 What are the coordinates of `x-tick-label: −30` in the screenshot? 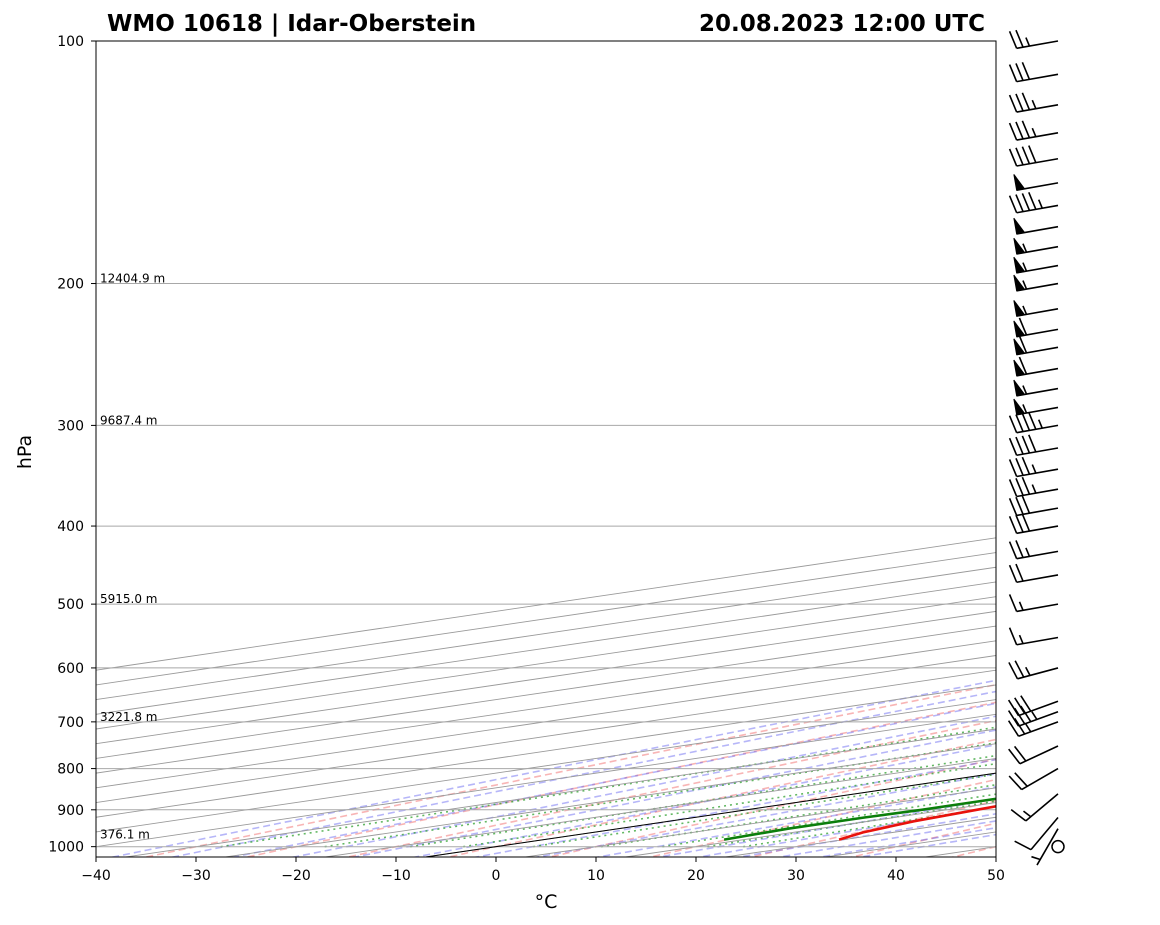 It's located at (196, 876).